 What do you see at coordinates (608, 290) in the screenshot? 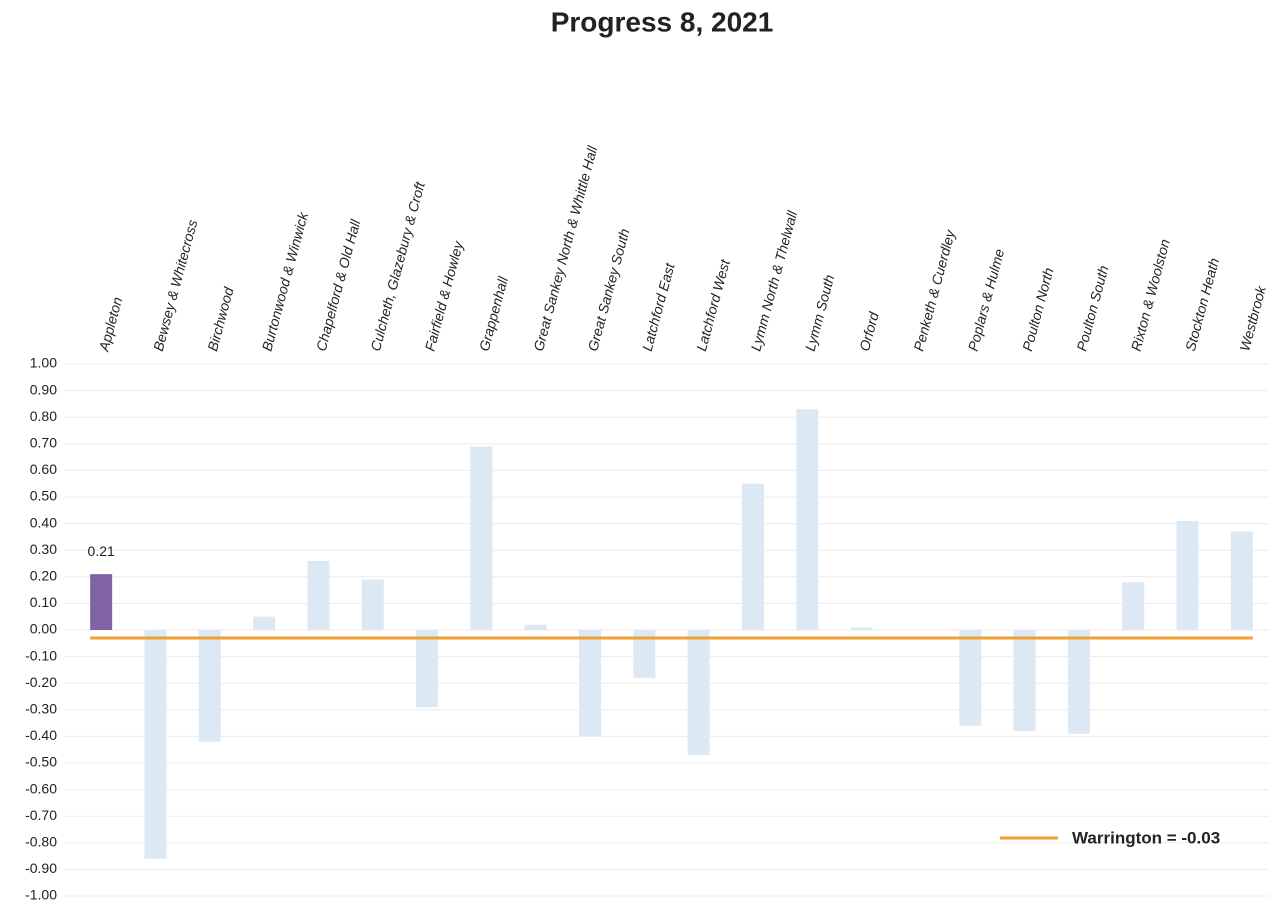
I see `x-tick-label: Great Sankey South` at bounding box center [608, 290].